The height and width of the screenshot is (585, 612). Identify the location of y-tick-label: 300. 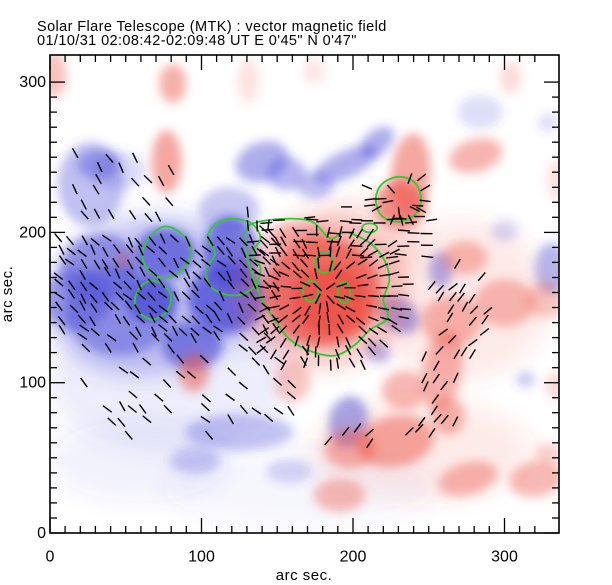
(32, 82).